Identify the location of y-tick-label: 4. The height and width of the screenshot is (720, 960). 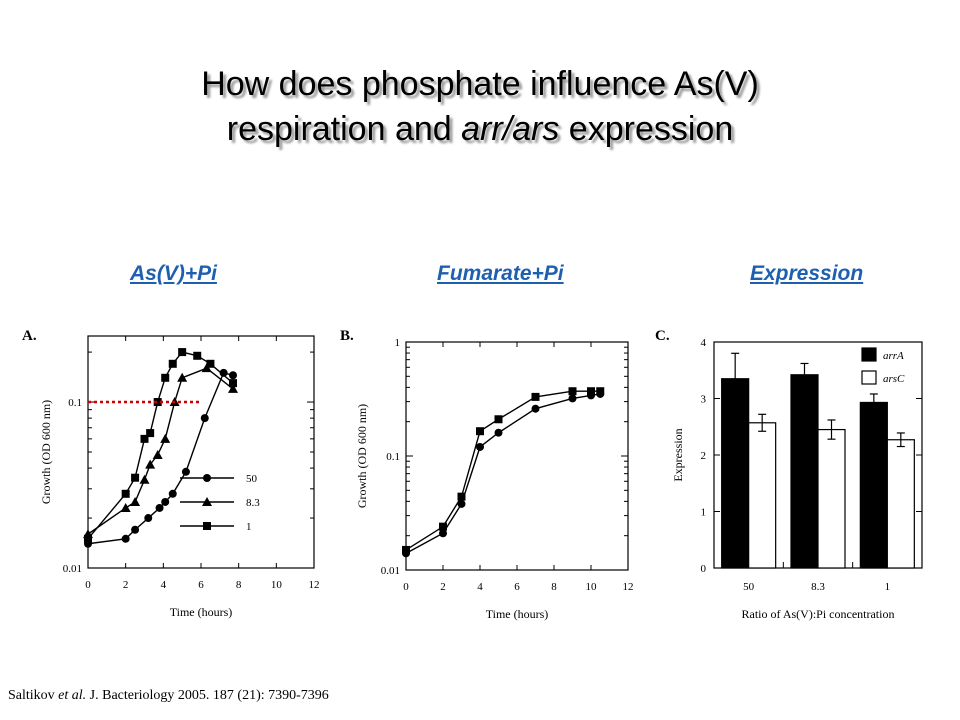
(704, 343).